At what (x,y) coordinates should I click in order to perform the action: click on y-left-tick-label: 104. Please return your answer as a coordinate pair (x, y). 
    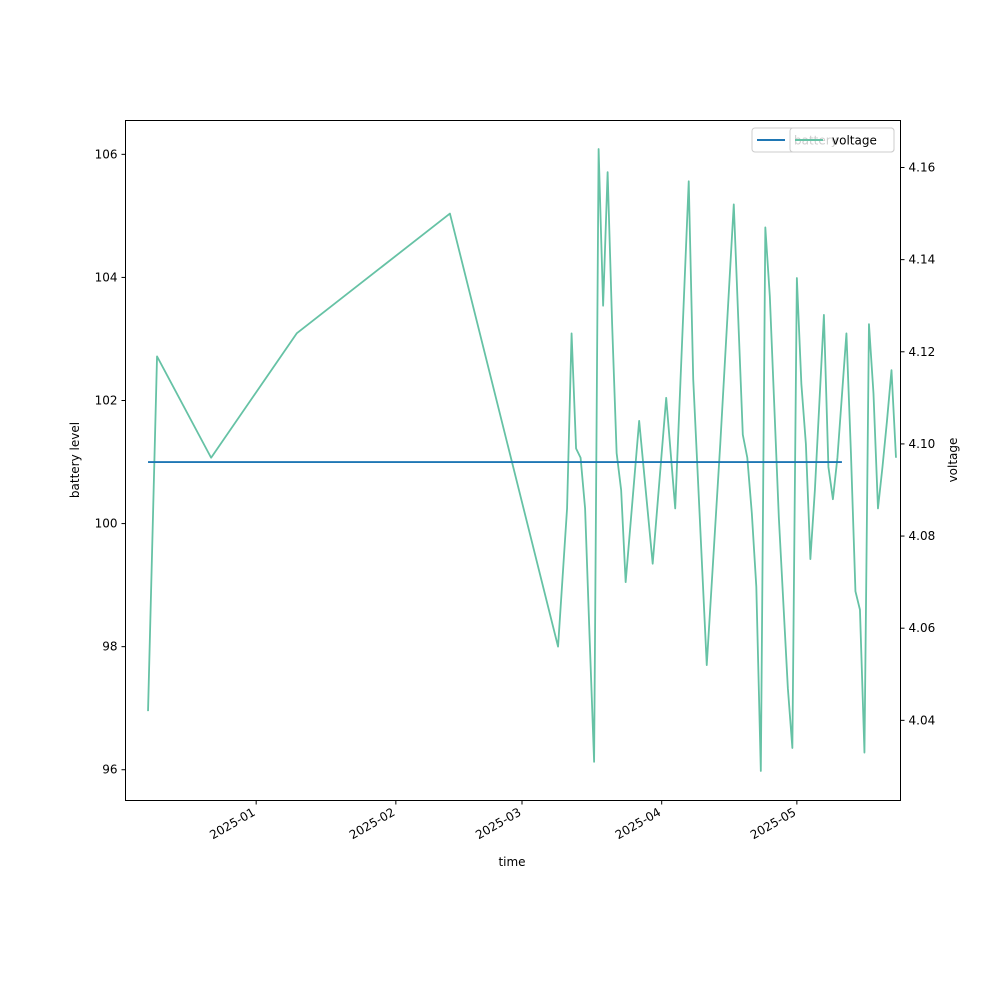
    Looking at the image, I should click on (106, 277).